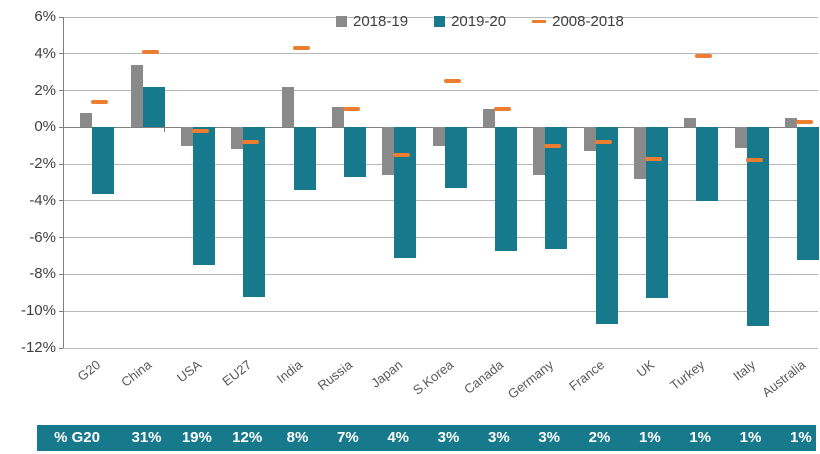 This screenshot has height=454, width=820. What do you see at coordinates (45, 127) in the screenshot?
I see `y-axis-tick-label: 0%` at bounding box center [45, 127].